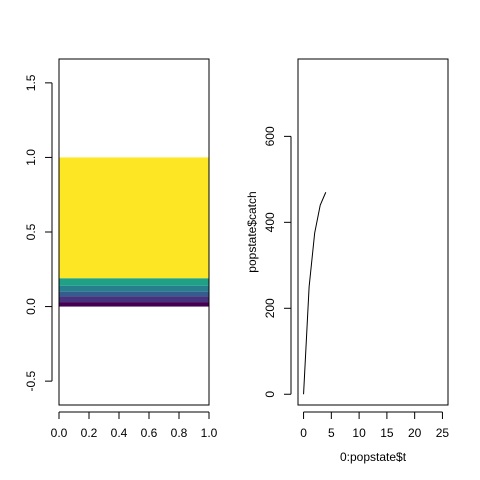 The image size is (480, 480). Describe the element at coordinates (375, 425) in the screenshot. I see `right-x-axis: 0 5 10 15 20 25` at that location.